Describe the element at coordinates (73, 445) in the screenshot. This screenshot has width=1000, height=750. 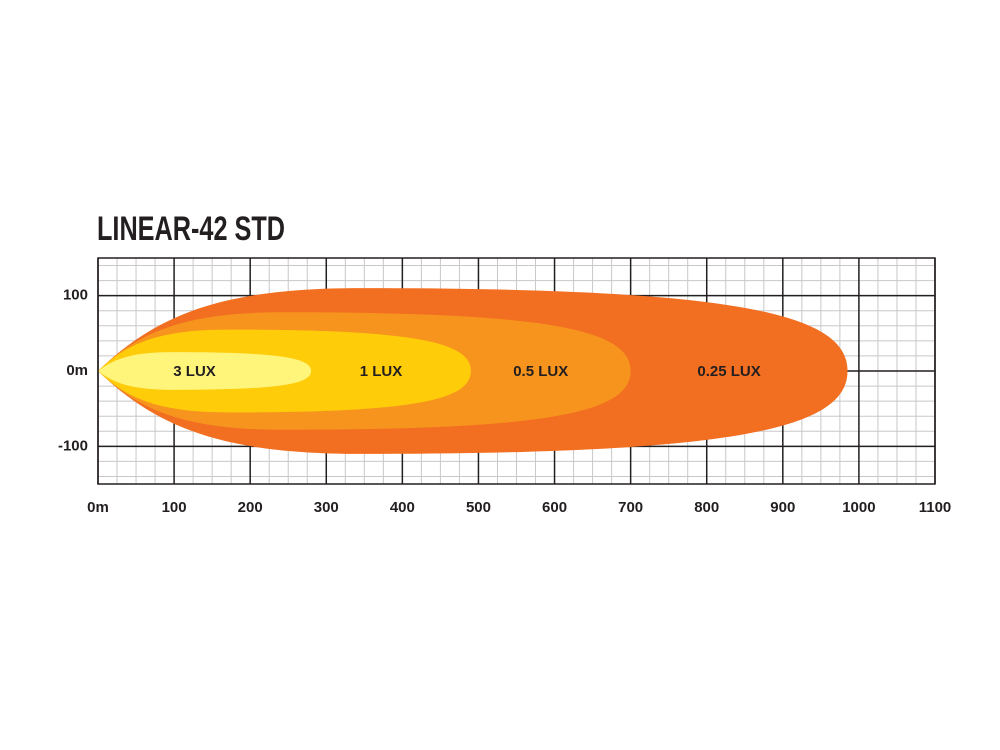
I see `y-tick-label: -100` at that location.